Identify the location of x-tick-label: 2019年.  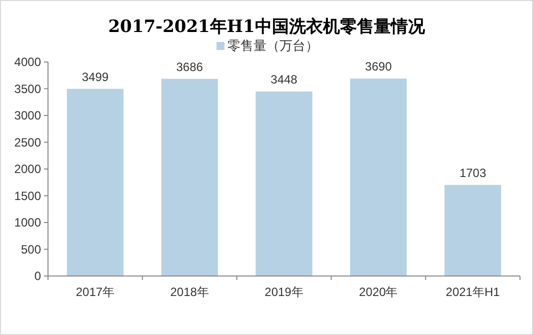
(284, 292).